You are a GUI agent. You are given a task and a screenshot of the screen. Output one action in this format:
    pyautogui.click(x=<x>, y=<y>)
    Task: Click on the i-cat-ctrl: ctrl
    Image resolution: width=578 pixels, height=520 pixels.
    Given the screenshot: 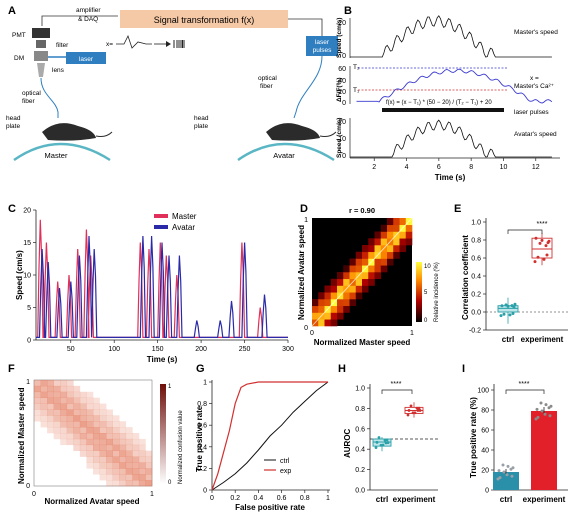 What is the action you would take?
    pyautogui.click(x=506, y=499)
    